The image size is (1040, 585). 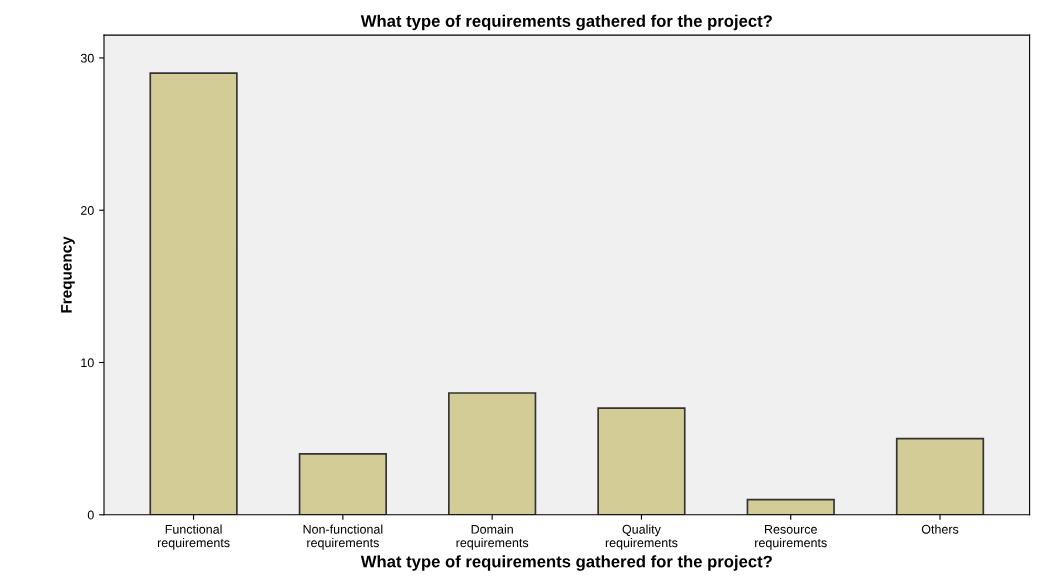 I want to click on x-tick-label: Functional requirements, so click(x=193, y=537).